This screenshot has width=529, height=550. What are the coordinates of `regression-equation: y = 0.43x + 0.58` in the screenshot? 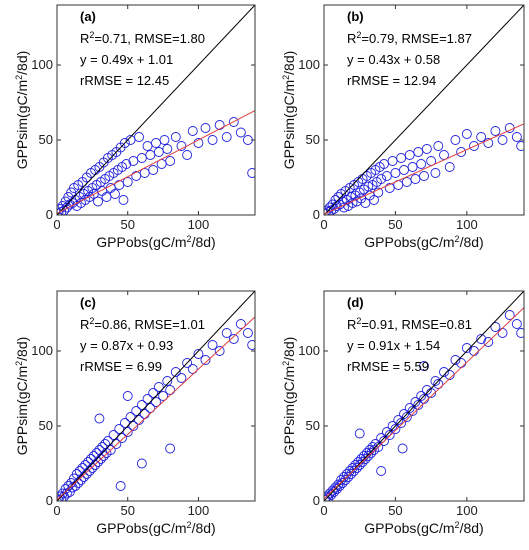 It's located at (393, 59).